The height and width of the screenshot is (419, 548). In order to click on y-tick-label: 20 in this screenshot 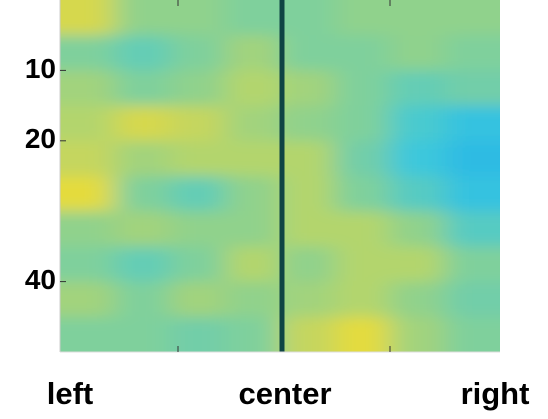, I will do `click(40, 138)`.